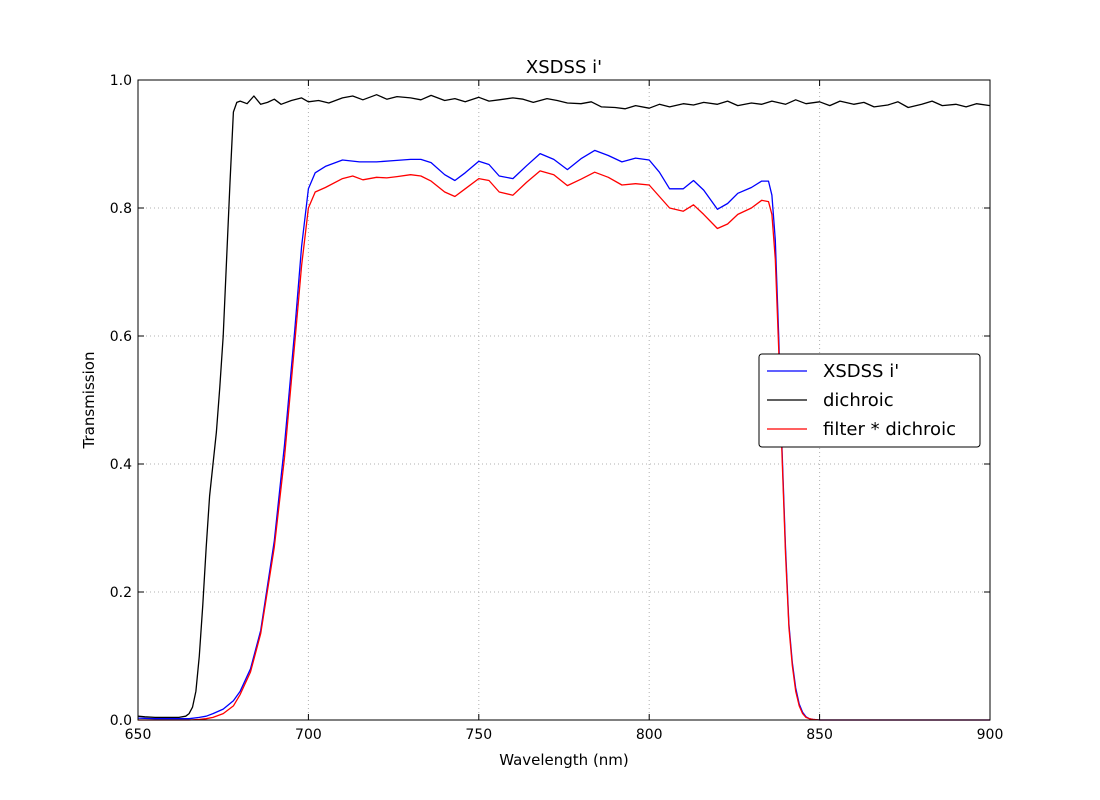 This screenshot has height=800, width=1100. Describe the element at coordinates (889, 429) in the screenshot. I see `legend-label-filter-dichroic: filter * dichroic` at that location.